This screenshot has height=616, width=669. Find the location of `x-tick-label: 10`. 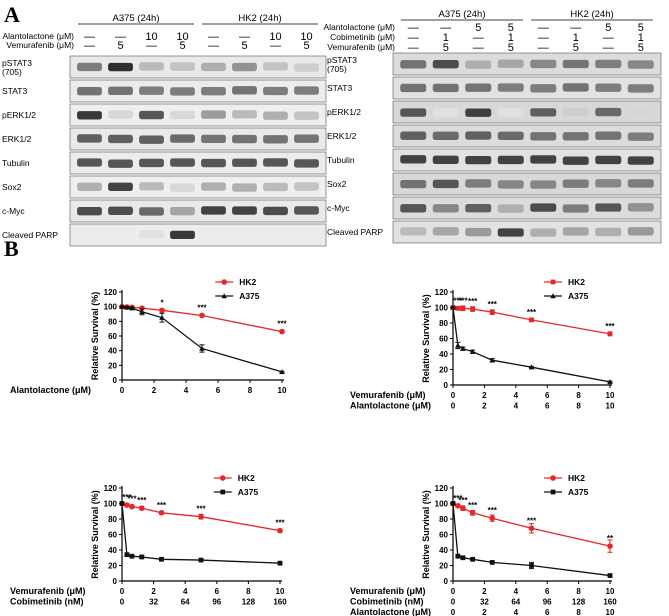

x-tick-label: 10 is located at coordinates (610, 591).